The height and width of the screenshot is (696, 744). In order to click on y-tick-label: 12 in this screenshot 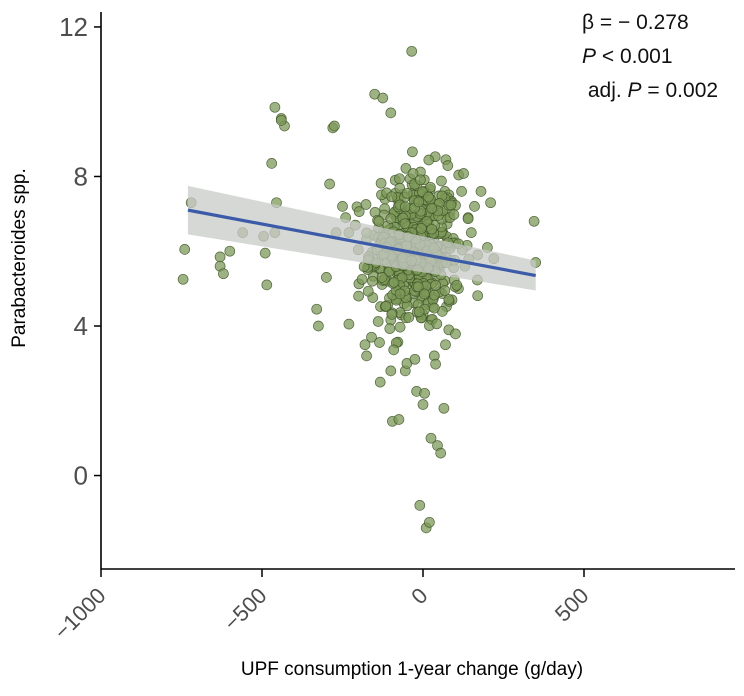, I will do `click(73, 27)`.